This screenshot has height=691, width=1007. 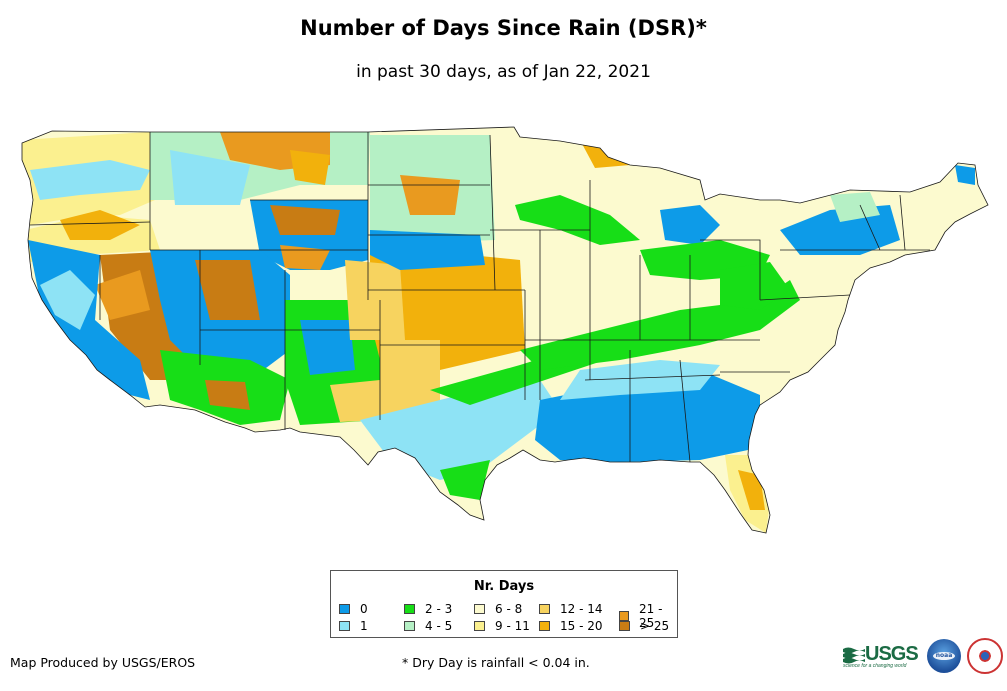 I want to click on legend-item: 6 - 8, so click(x=498, y=609).